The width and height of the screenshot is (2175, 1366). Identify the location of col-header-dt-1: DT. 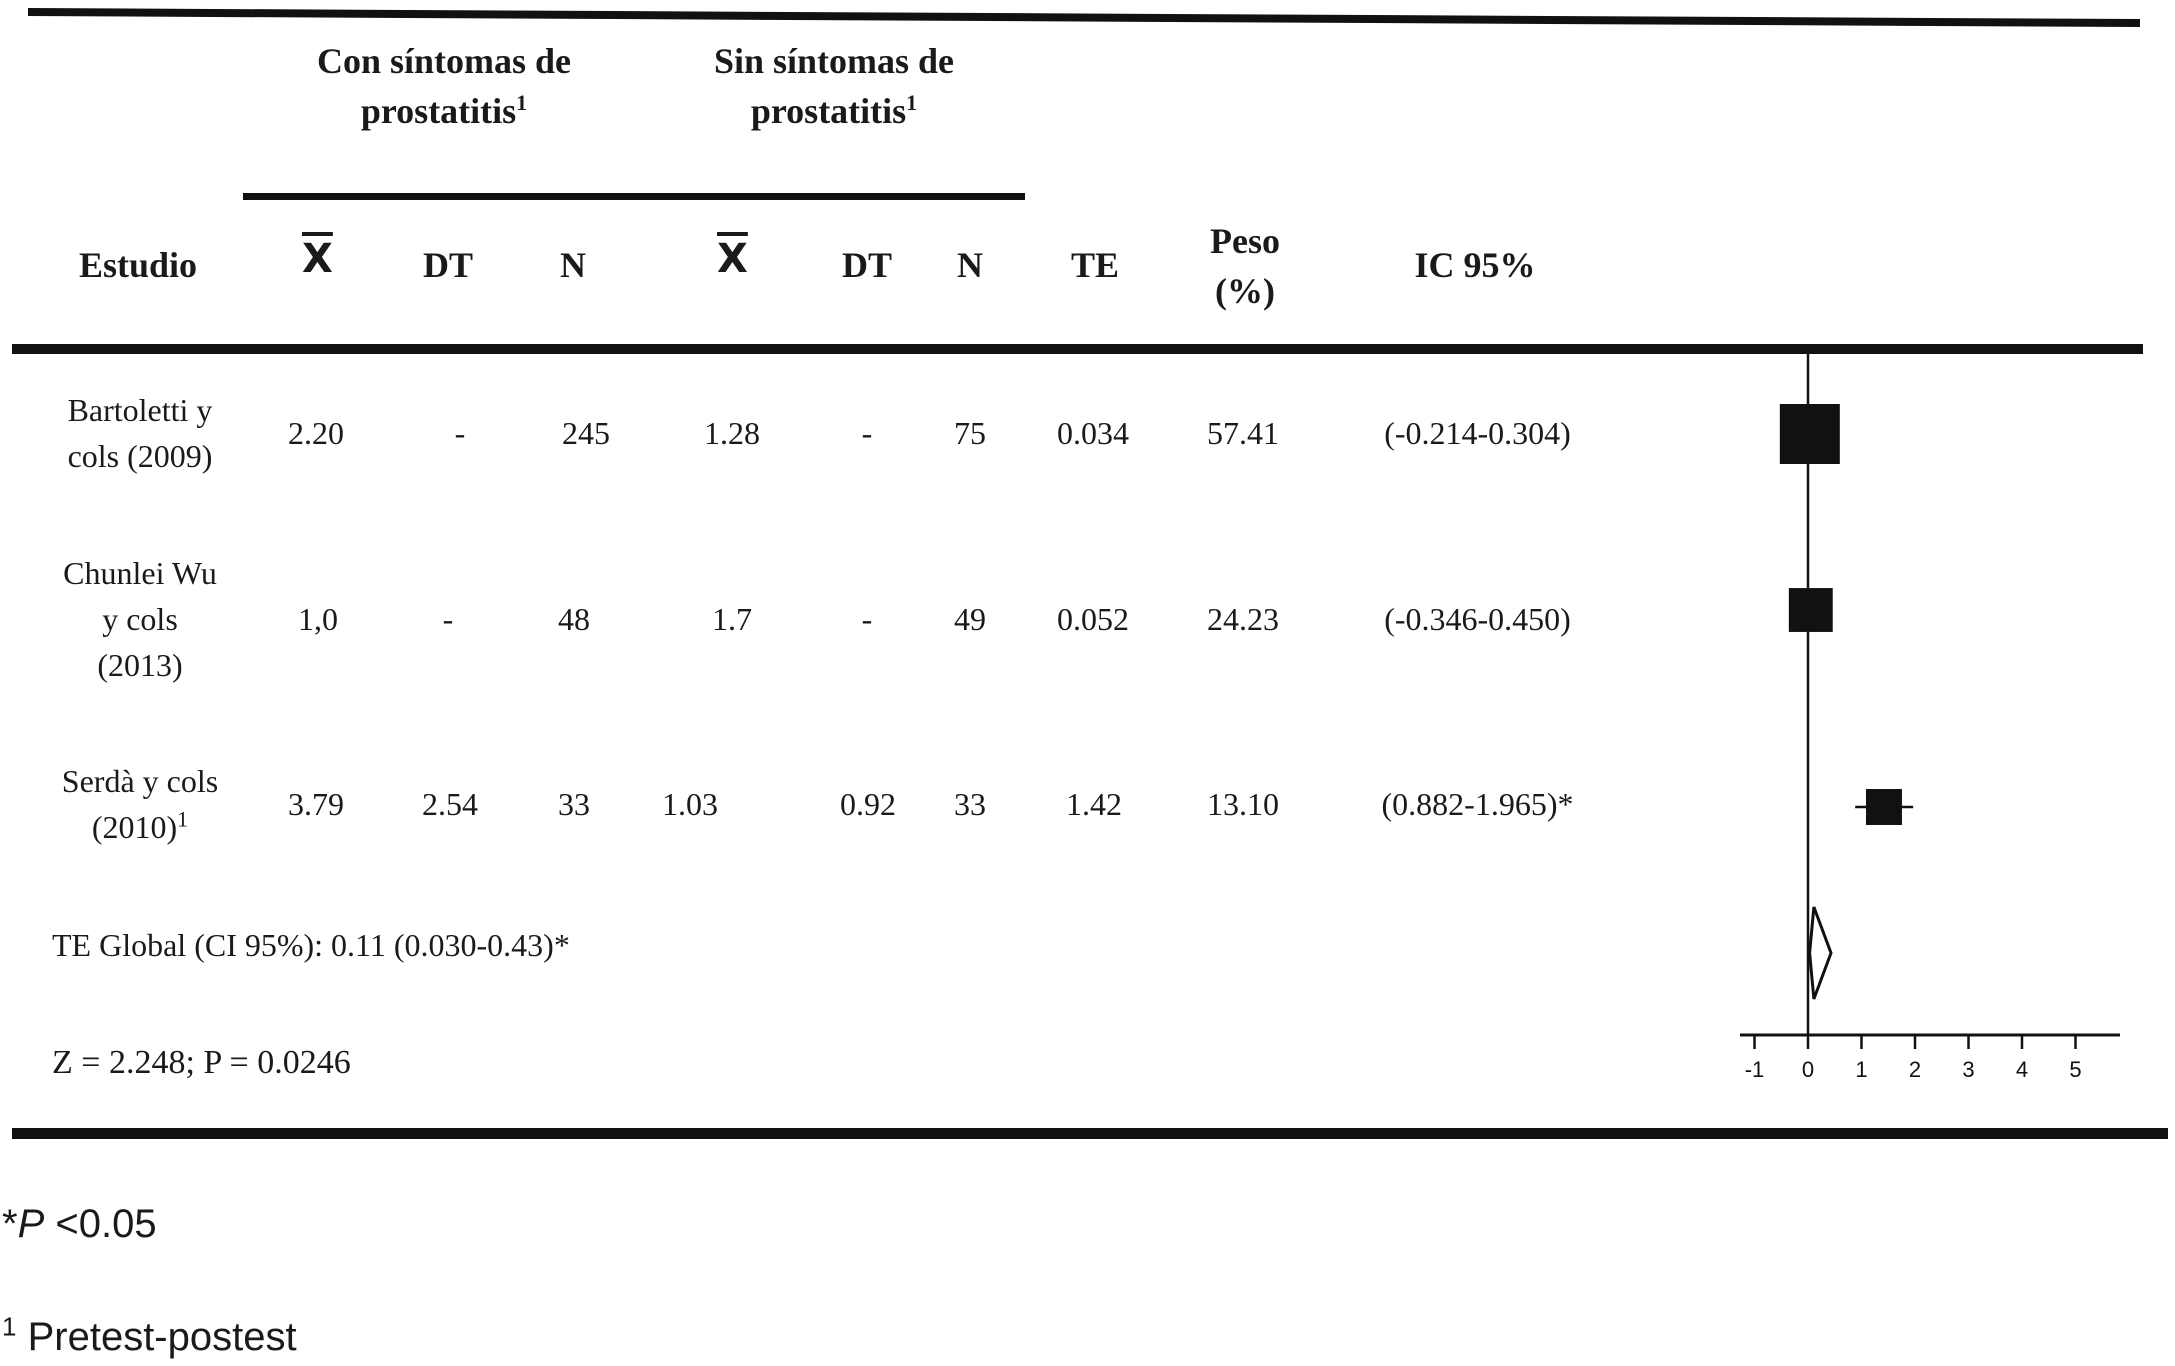
(447, 265).